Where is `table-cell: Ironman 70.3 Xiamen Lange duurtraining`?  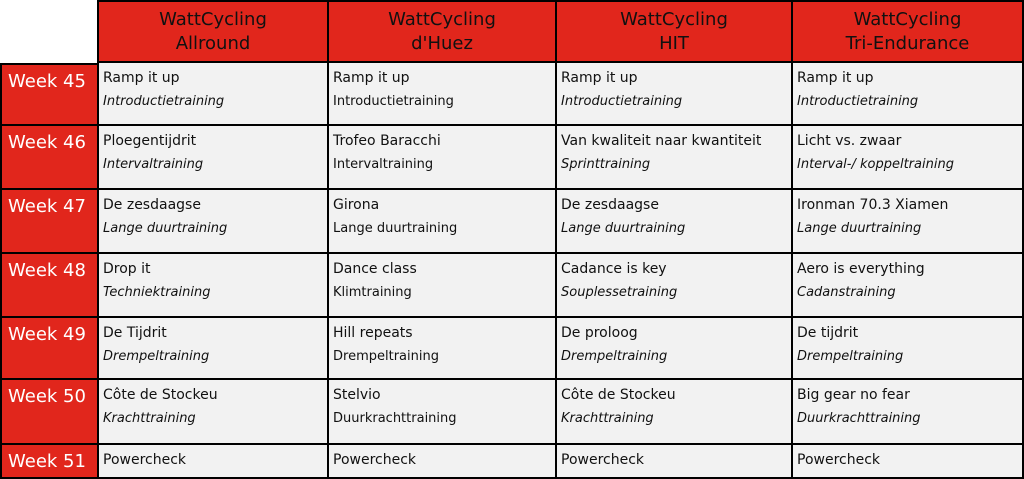 table-cell: Ironman 70.3 Xiamen Lange duurtraining is located at coordinates (907, 222).